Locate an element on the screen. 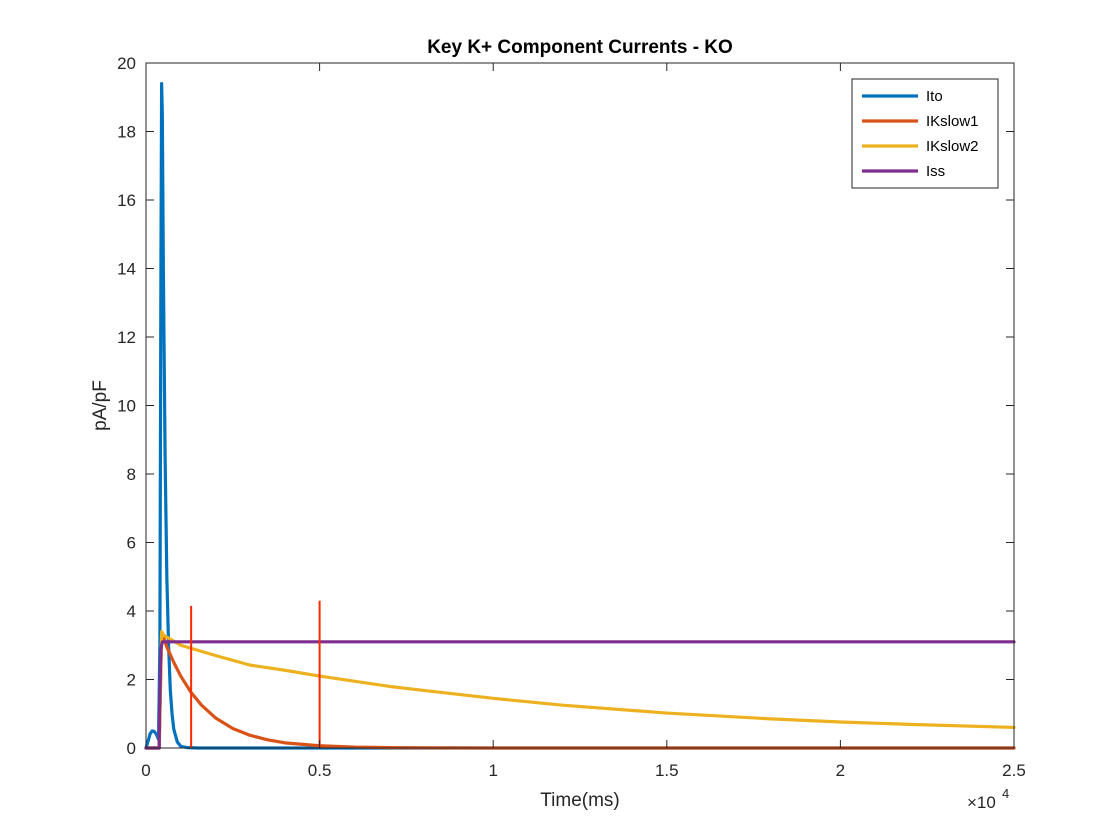 This screenshot has height=840, width=1120. legend: Ito IKslow1 IKslow2 Iss is located at coordinates (925, 133).